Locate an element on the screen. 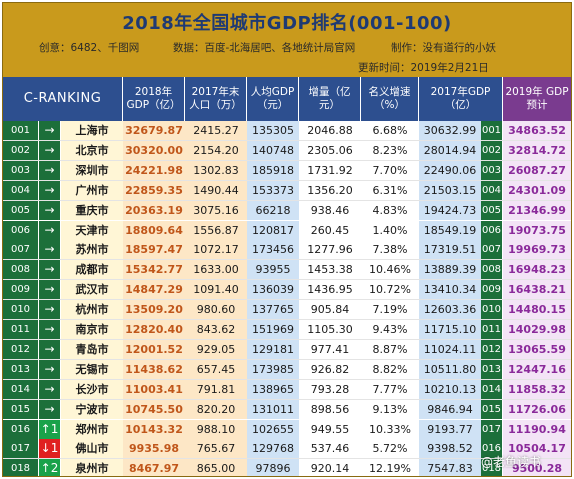 The height and width of the screenshot is (479, 574). rank-cell: 006 is located at coordinates (21, 230).